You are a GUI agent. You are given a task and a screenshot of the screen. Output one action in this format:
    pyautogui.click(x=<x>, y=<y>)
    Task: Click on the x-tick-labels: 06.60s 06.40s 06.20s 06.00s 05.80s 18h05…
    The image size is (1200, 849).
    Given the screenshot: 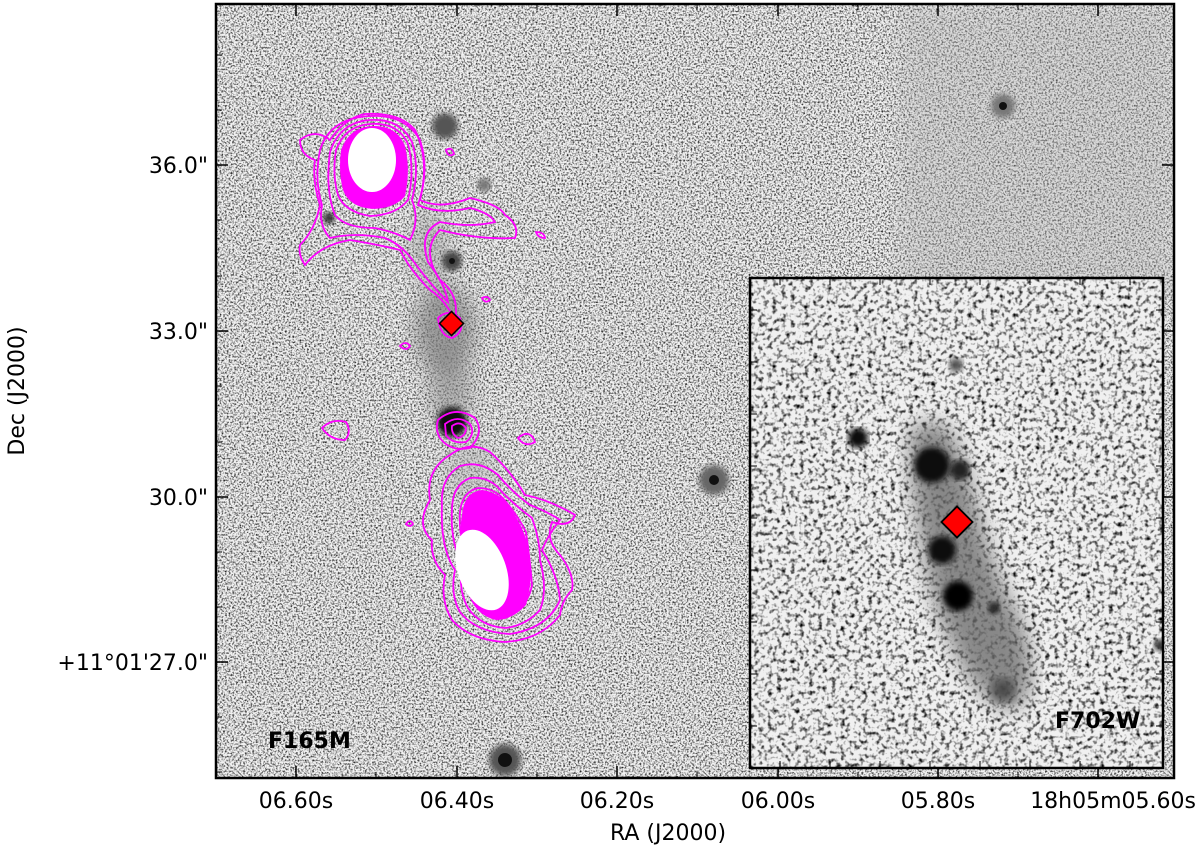 What is the action you would take?
    pyautogui.click(x=727, y=801)
    